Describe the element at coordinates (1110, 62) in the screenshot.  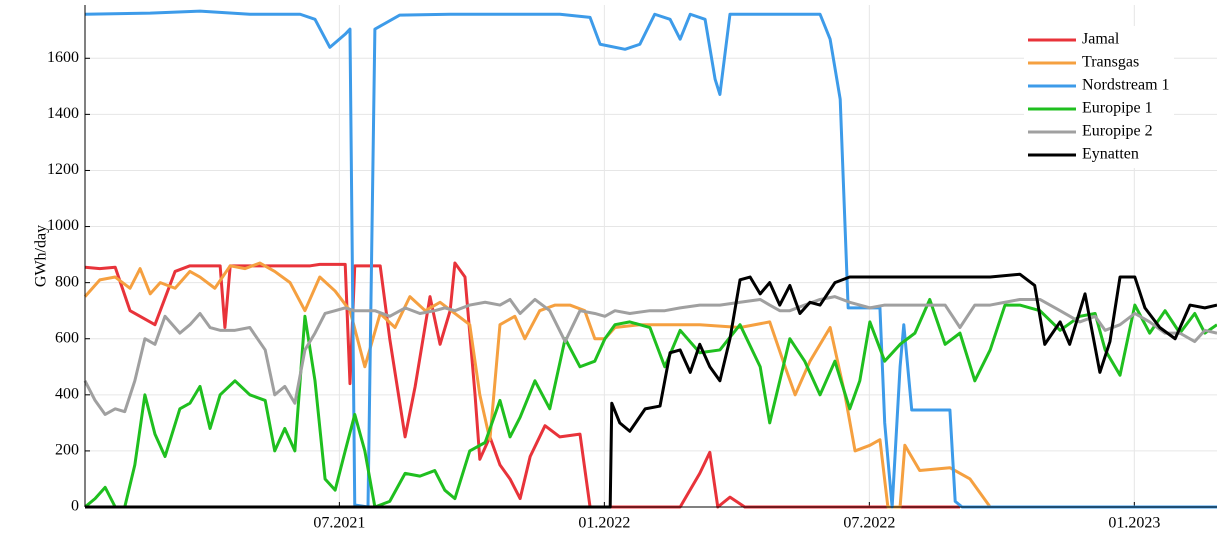
I see `legend-label: Transgas` at that location.